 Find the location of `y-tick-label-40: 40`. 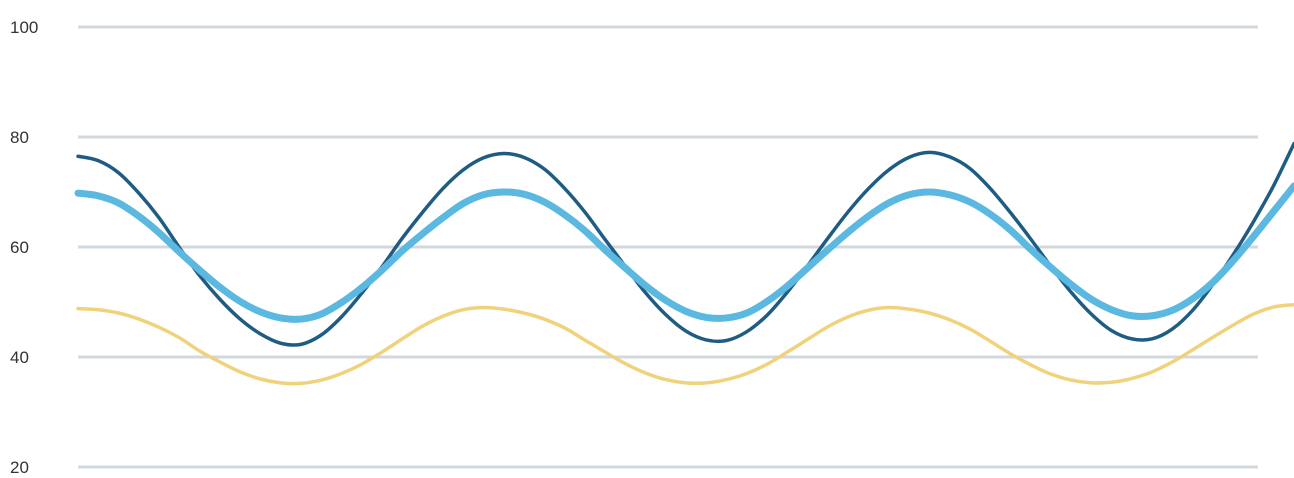

y-tick-label-40: 40 is located at coordinates (19, 357).